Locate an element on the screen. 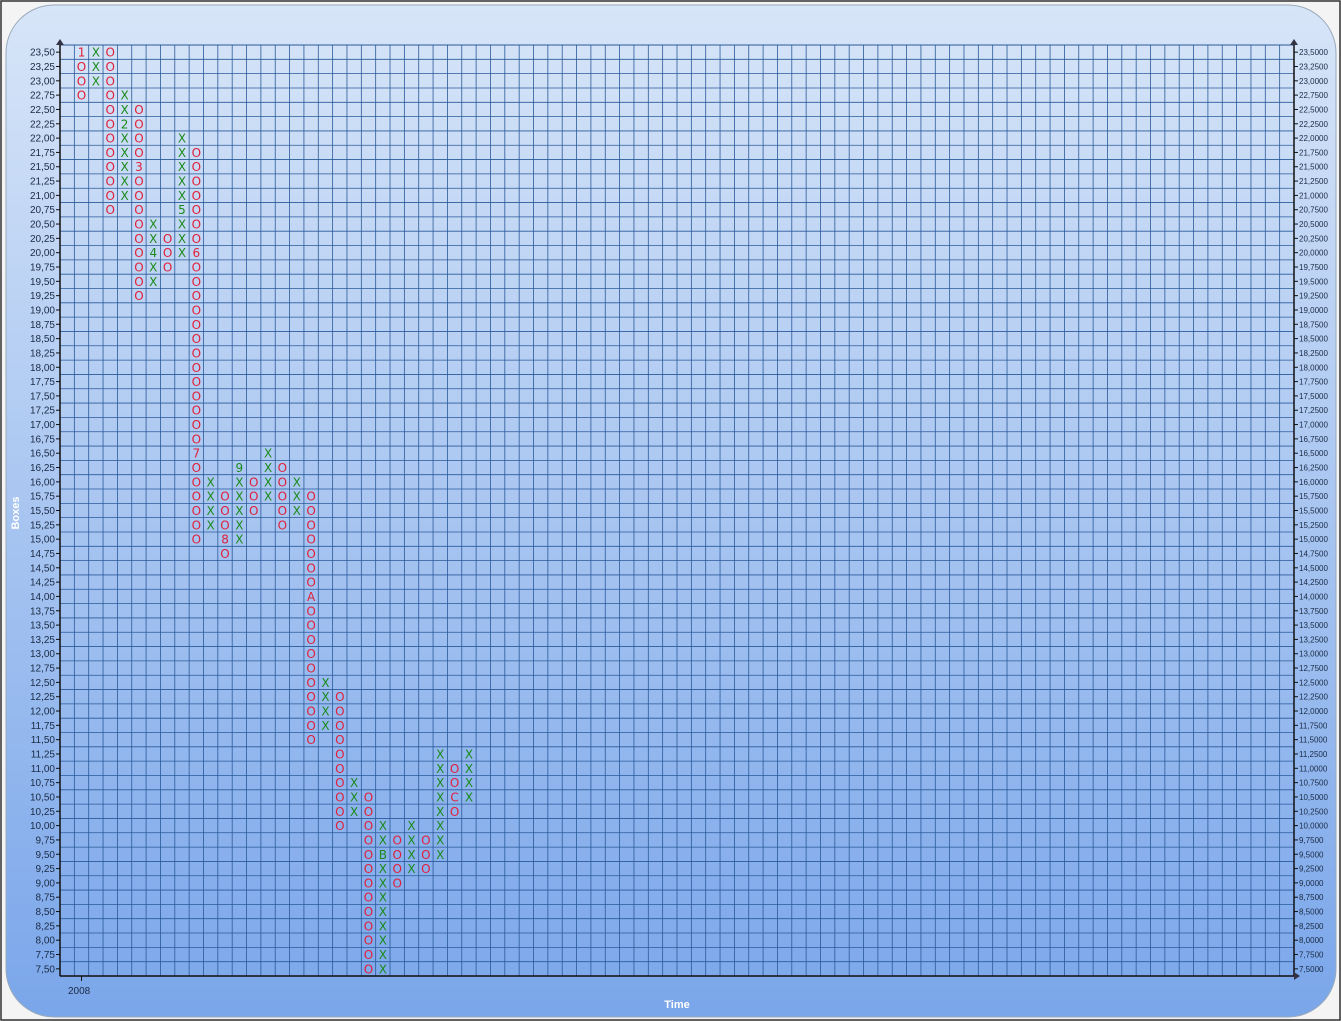  y-tick-label-right: 15,2500 is located at coordinates (1313, 525).